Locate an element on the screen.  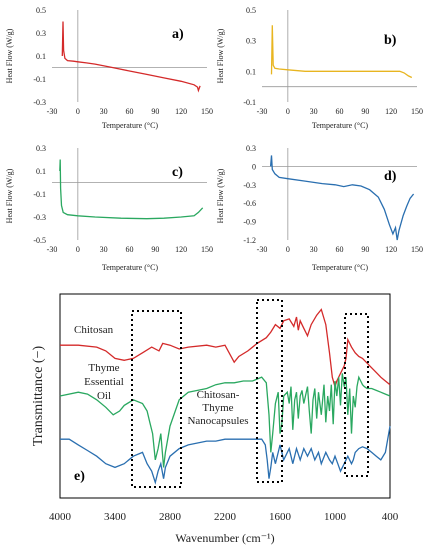
panel-a-line is located at coordinates (131, 57).